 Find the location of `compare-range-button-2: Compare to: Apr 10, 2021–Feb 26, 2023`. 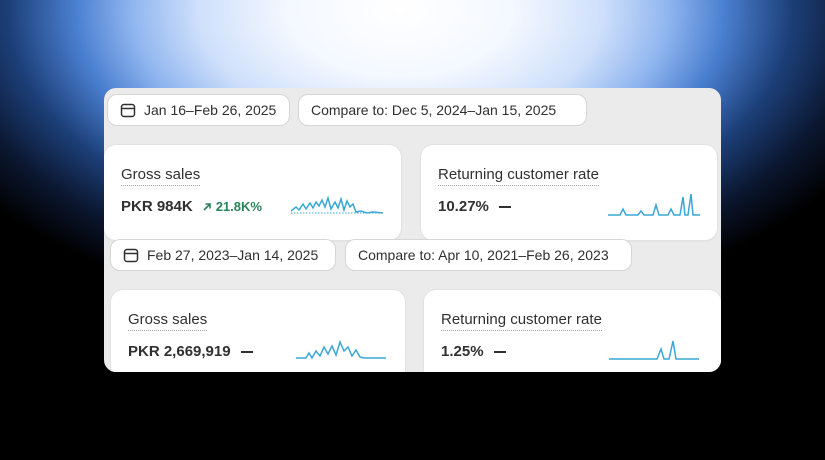

compare-range-button-2: Compare to: Apr 10, 2021–Feb 26, 2023 is located at coordinates (488, 255).